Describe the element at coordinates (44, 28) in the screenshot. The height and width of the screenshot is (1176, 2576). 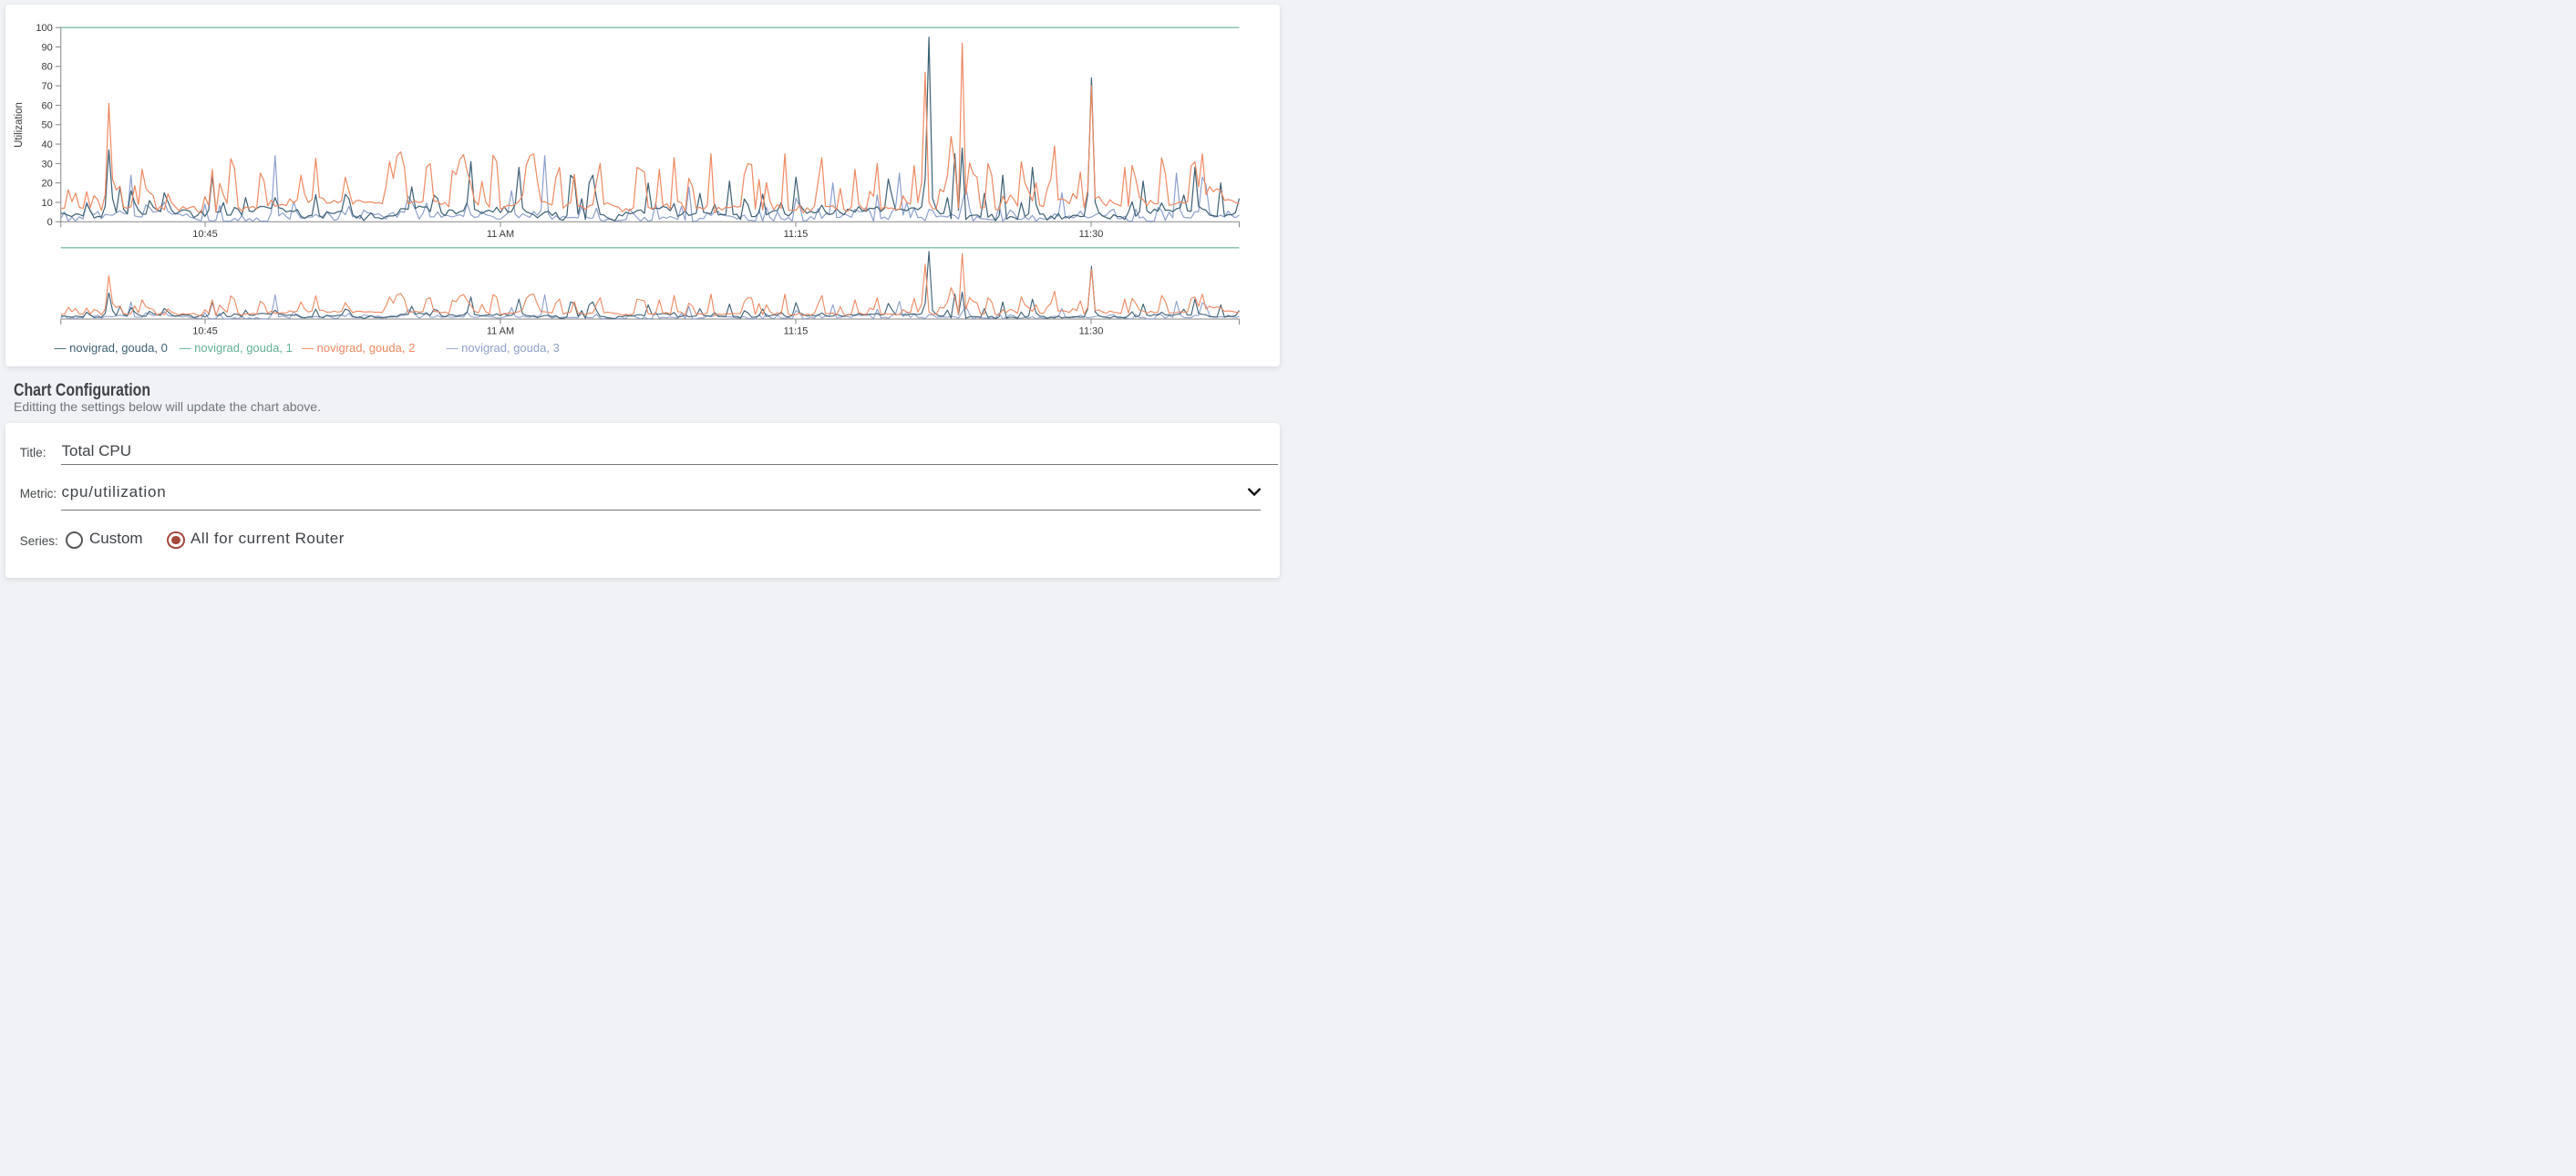
I see `svg-text: 100` at that location.